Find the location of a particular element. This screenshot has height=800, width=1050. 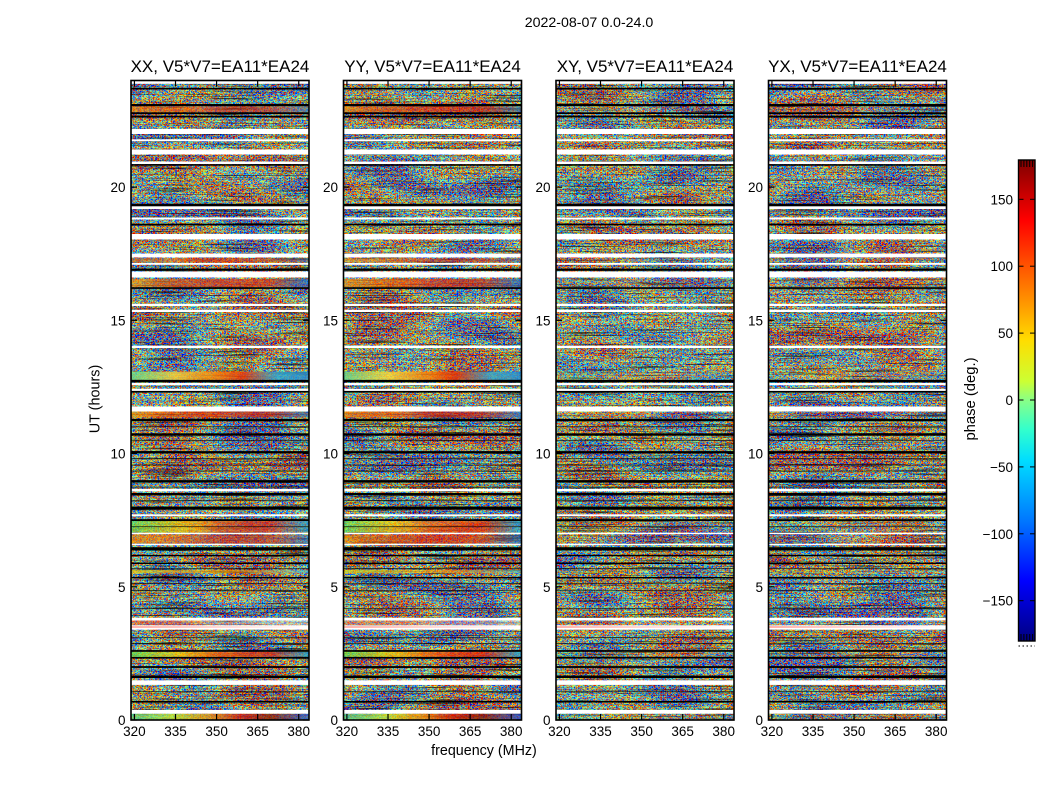

svg-text: phase (deg.) is located at coordinates (971, 398).